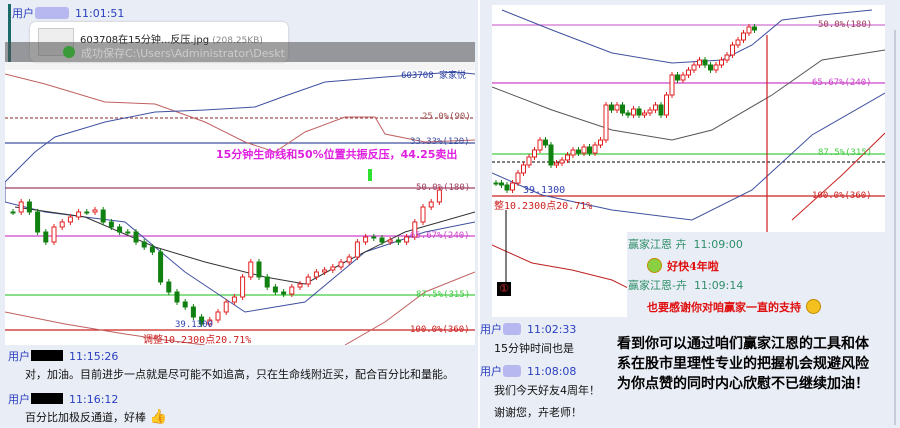 The image size is (900, 428). Describe the element at coordinates (197, 340) in the screenshot. I see `adjust-label: 调整10.2300点20.71%` at that location.